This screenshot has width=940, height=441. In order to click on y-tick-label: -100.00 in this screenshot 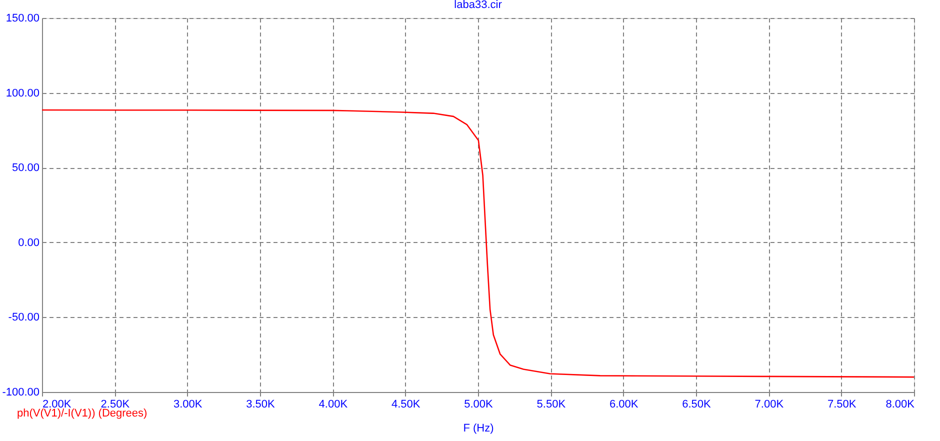, I will do `click(21, 392)`.